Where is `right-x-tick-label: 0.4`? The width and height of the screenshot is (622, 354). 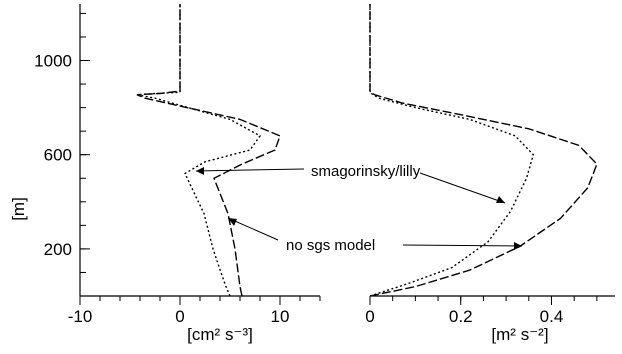
right-x-tick-label: 0.4 is located at coordinates (552, 316).